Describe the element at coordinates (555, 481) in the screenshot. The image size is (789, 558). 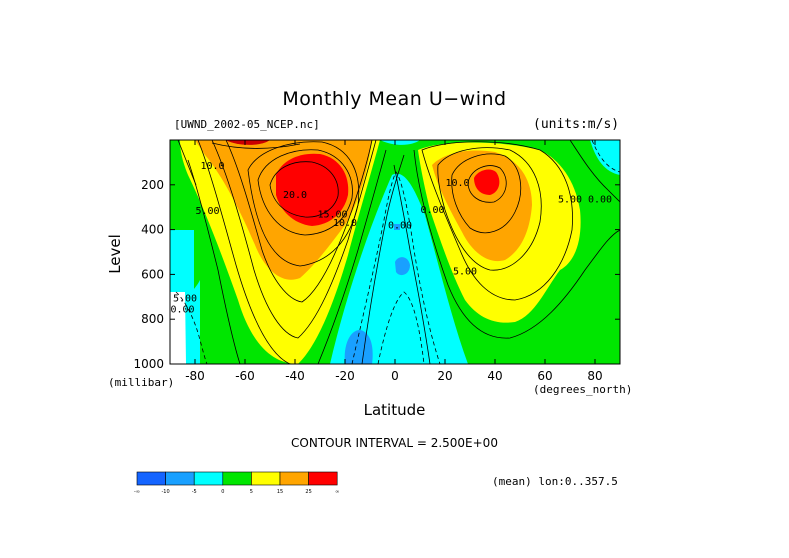
I see `averaging-note: (mean) lon:0..357.5` at that location.